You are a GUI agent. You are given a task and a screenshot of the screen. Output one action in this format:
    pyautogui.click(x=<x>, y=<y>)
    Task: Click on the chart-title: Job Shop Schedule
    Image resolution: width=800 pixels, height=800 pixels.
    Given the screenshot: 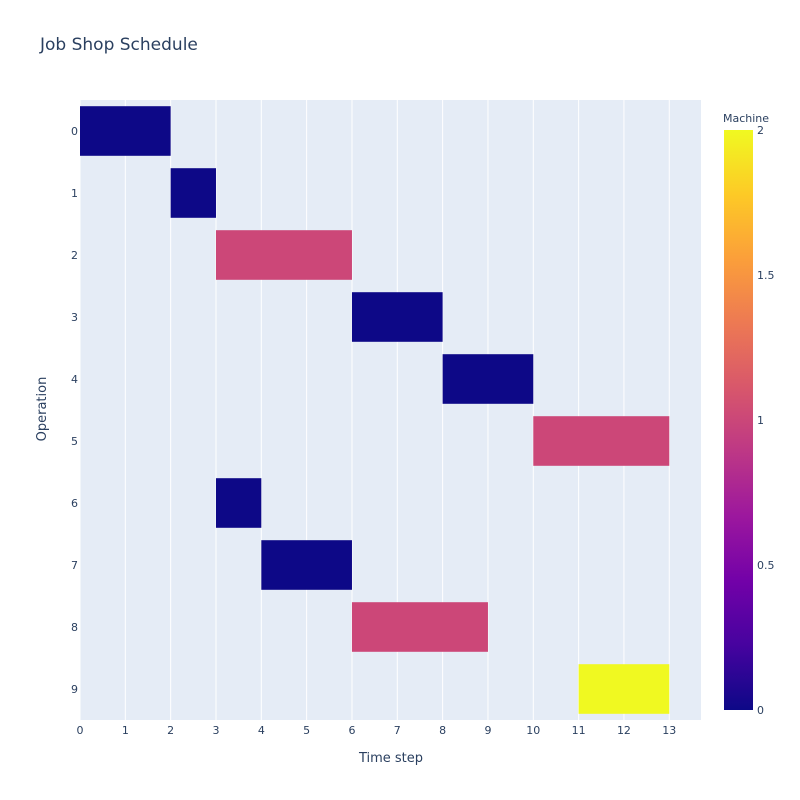 What is the action you would take?
    pyautogui.click(x=118, y=45)
    